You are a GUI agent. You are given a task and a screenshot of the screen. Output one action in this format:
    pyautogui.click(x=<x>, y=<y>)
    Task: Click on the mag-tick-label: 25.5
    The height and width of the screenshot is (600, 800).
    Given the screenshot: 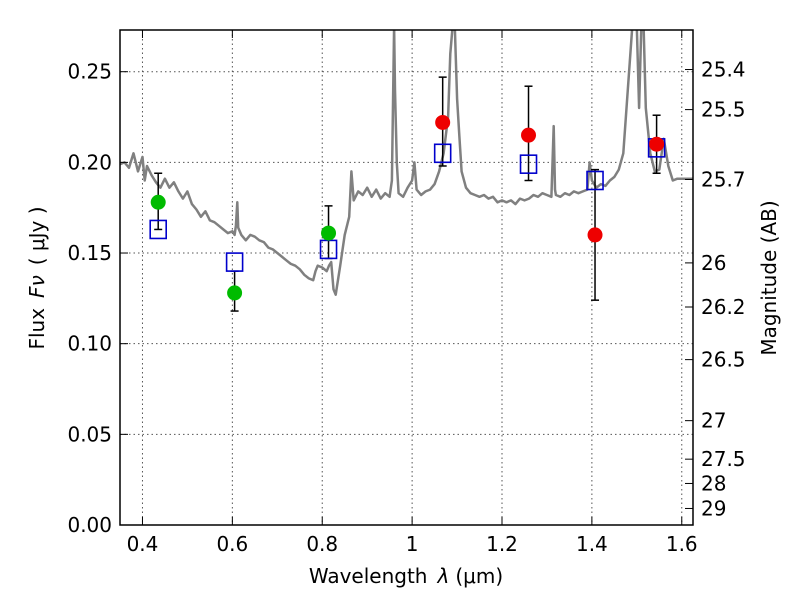 What is the action you would take?
    pyautogui.click(x=723, y=110)
    